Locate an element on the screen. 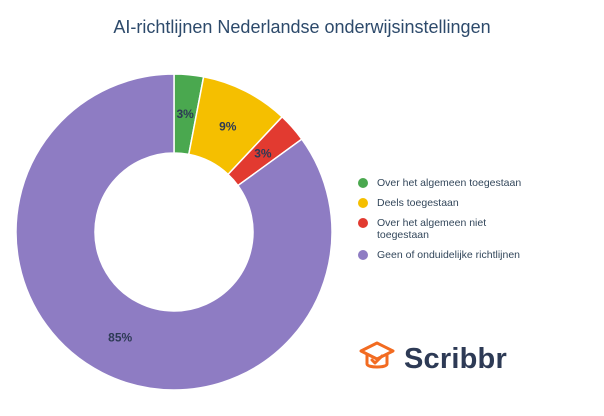 This screenshot has width=604, height=416. legend-label: Over het algemeen toegestaan is located at coordinates (449, 183).